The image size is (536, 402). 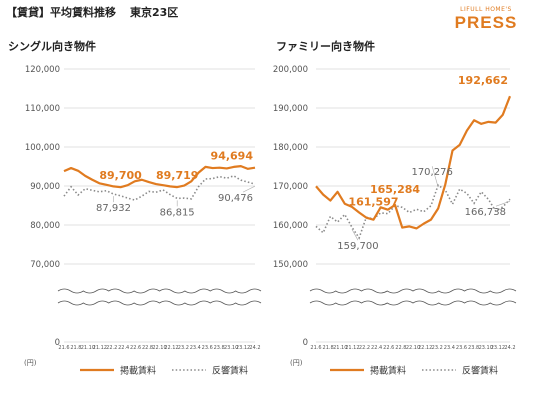 I want to click on left-x-tick-label: 22.6, so click(x=135, y=348).